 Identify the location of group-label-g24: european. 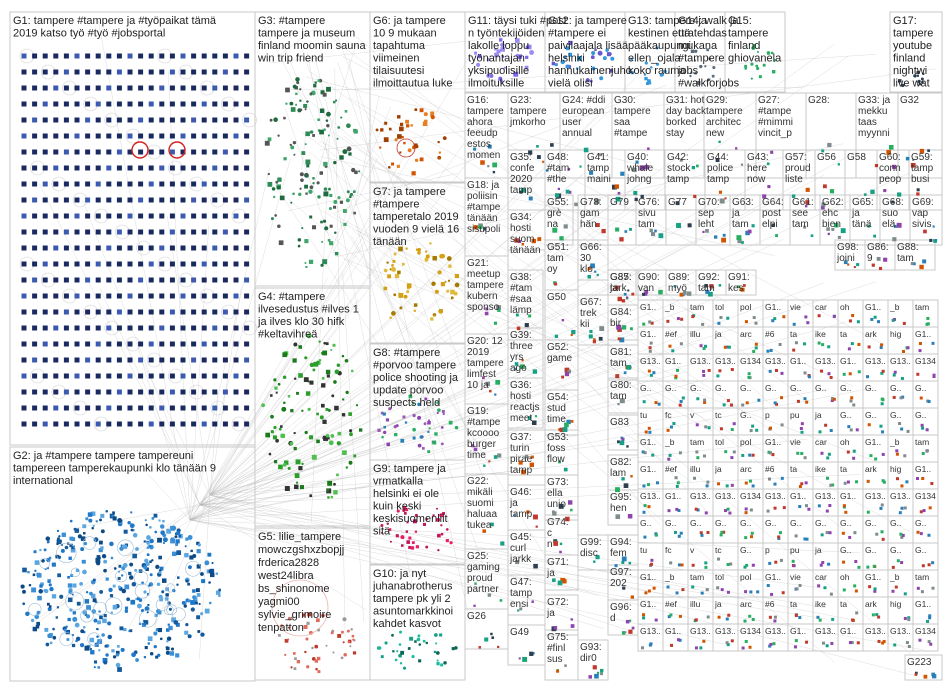
(583, 111).